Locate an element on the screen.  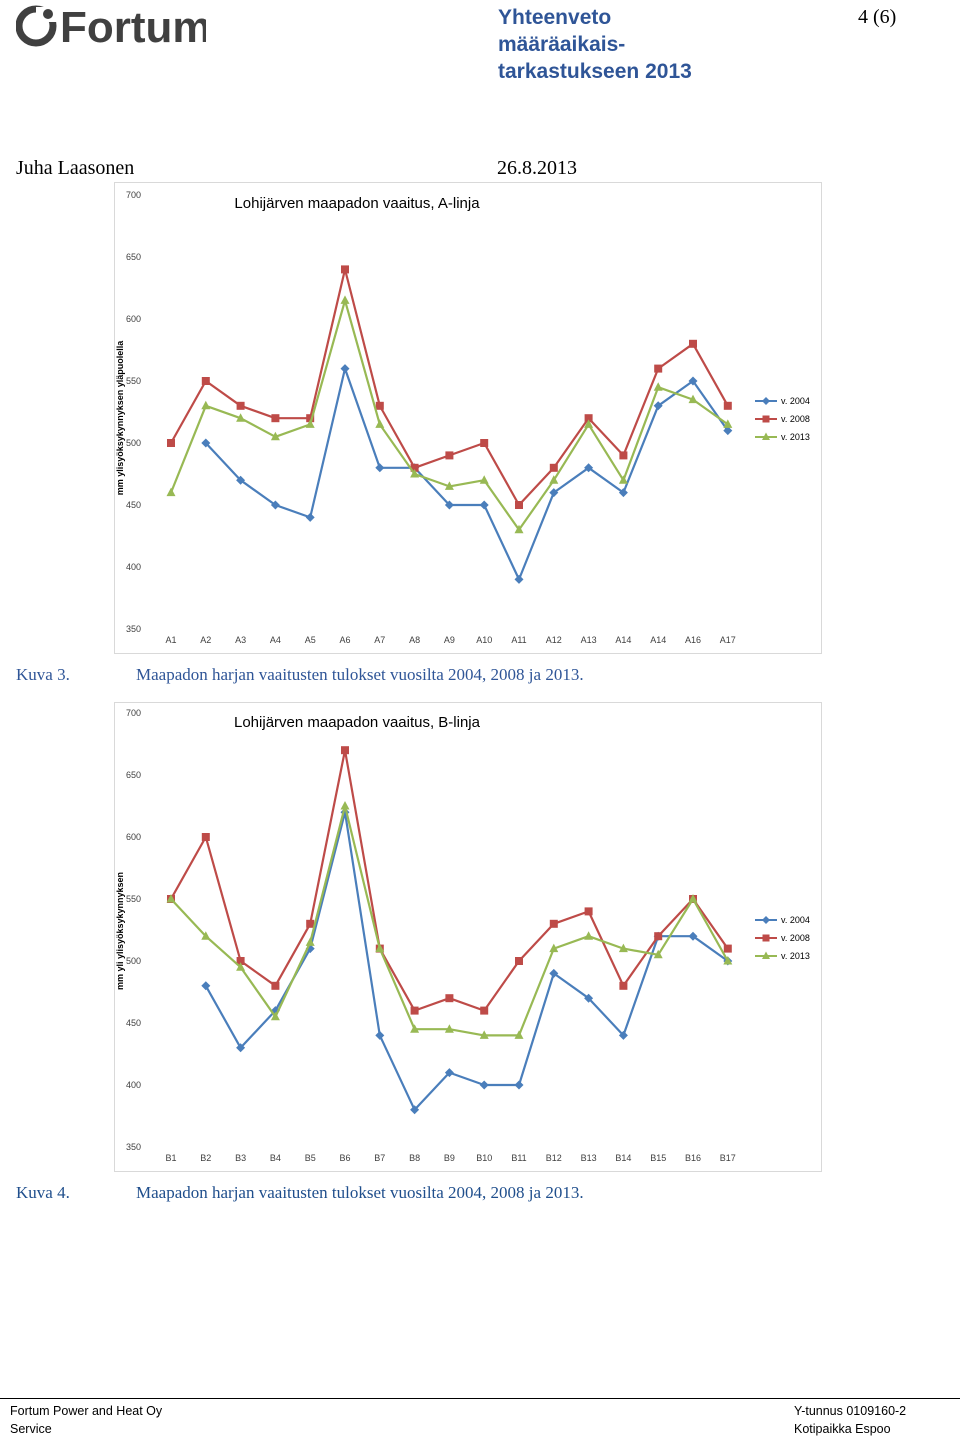
author-name: Juha Laasonen is located at coordinates (75, 168).